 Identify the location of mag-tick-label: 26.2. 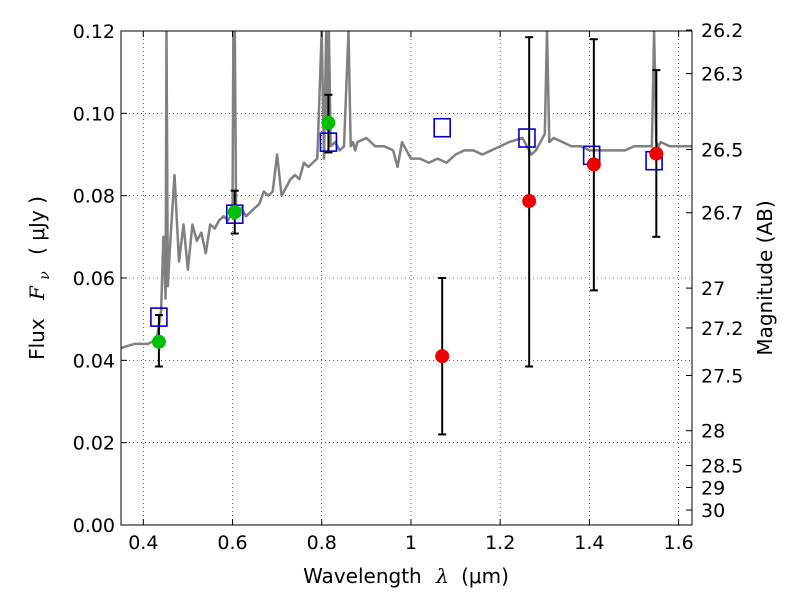
(722, 31).